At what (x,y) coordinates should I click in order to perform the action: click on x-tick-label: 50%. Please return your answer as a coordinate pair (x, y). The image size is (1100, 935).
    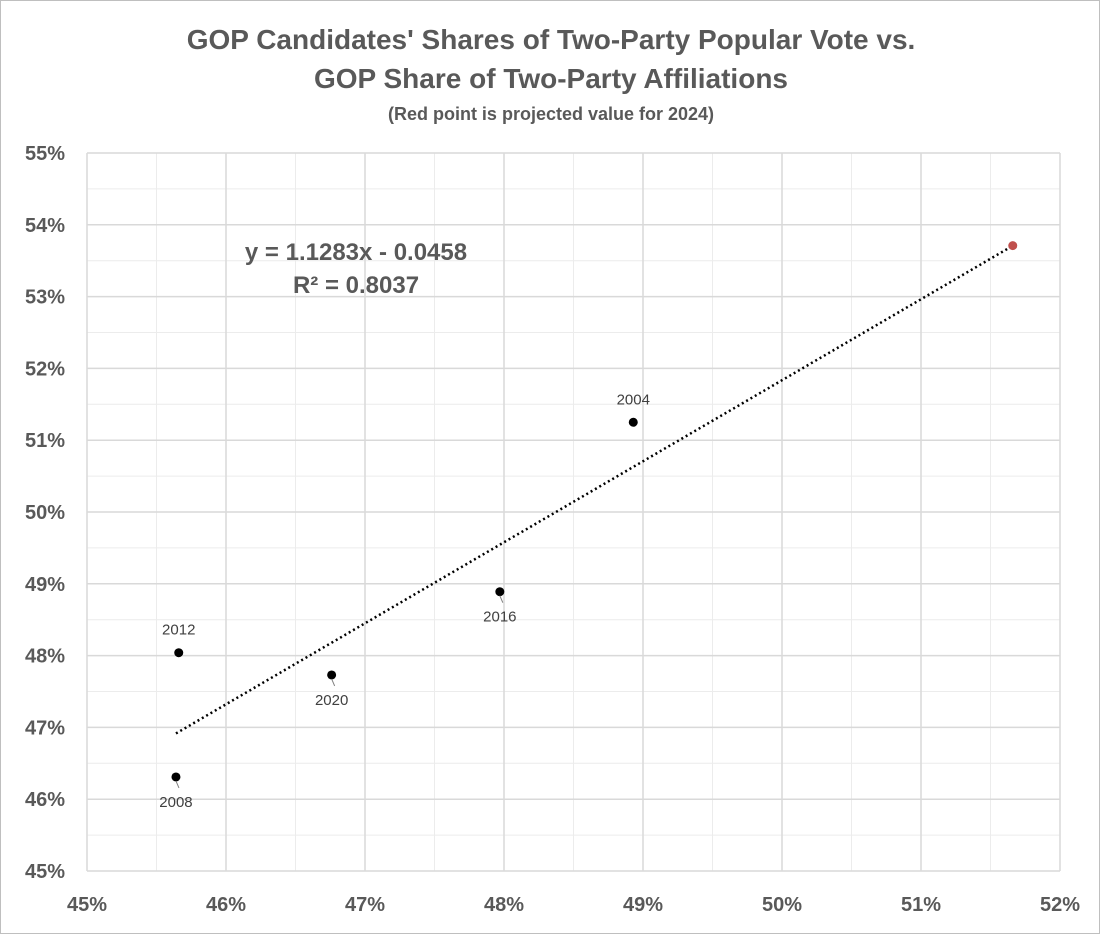
    Looking at the image, I should click on (782, 905).